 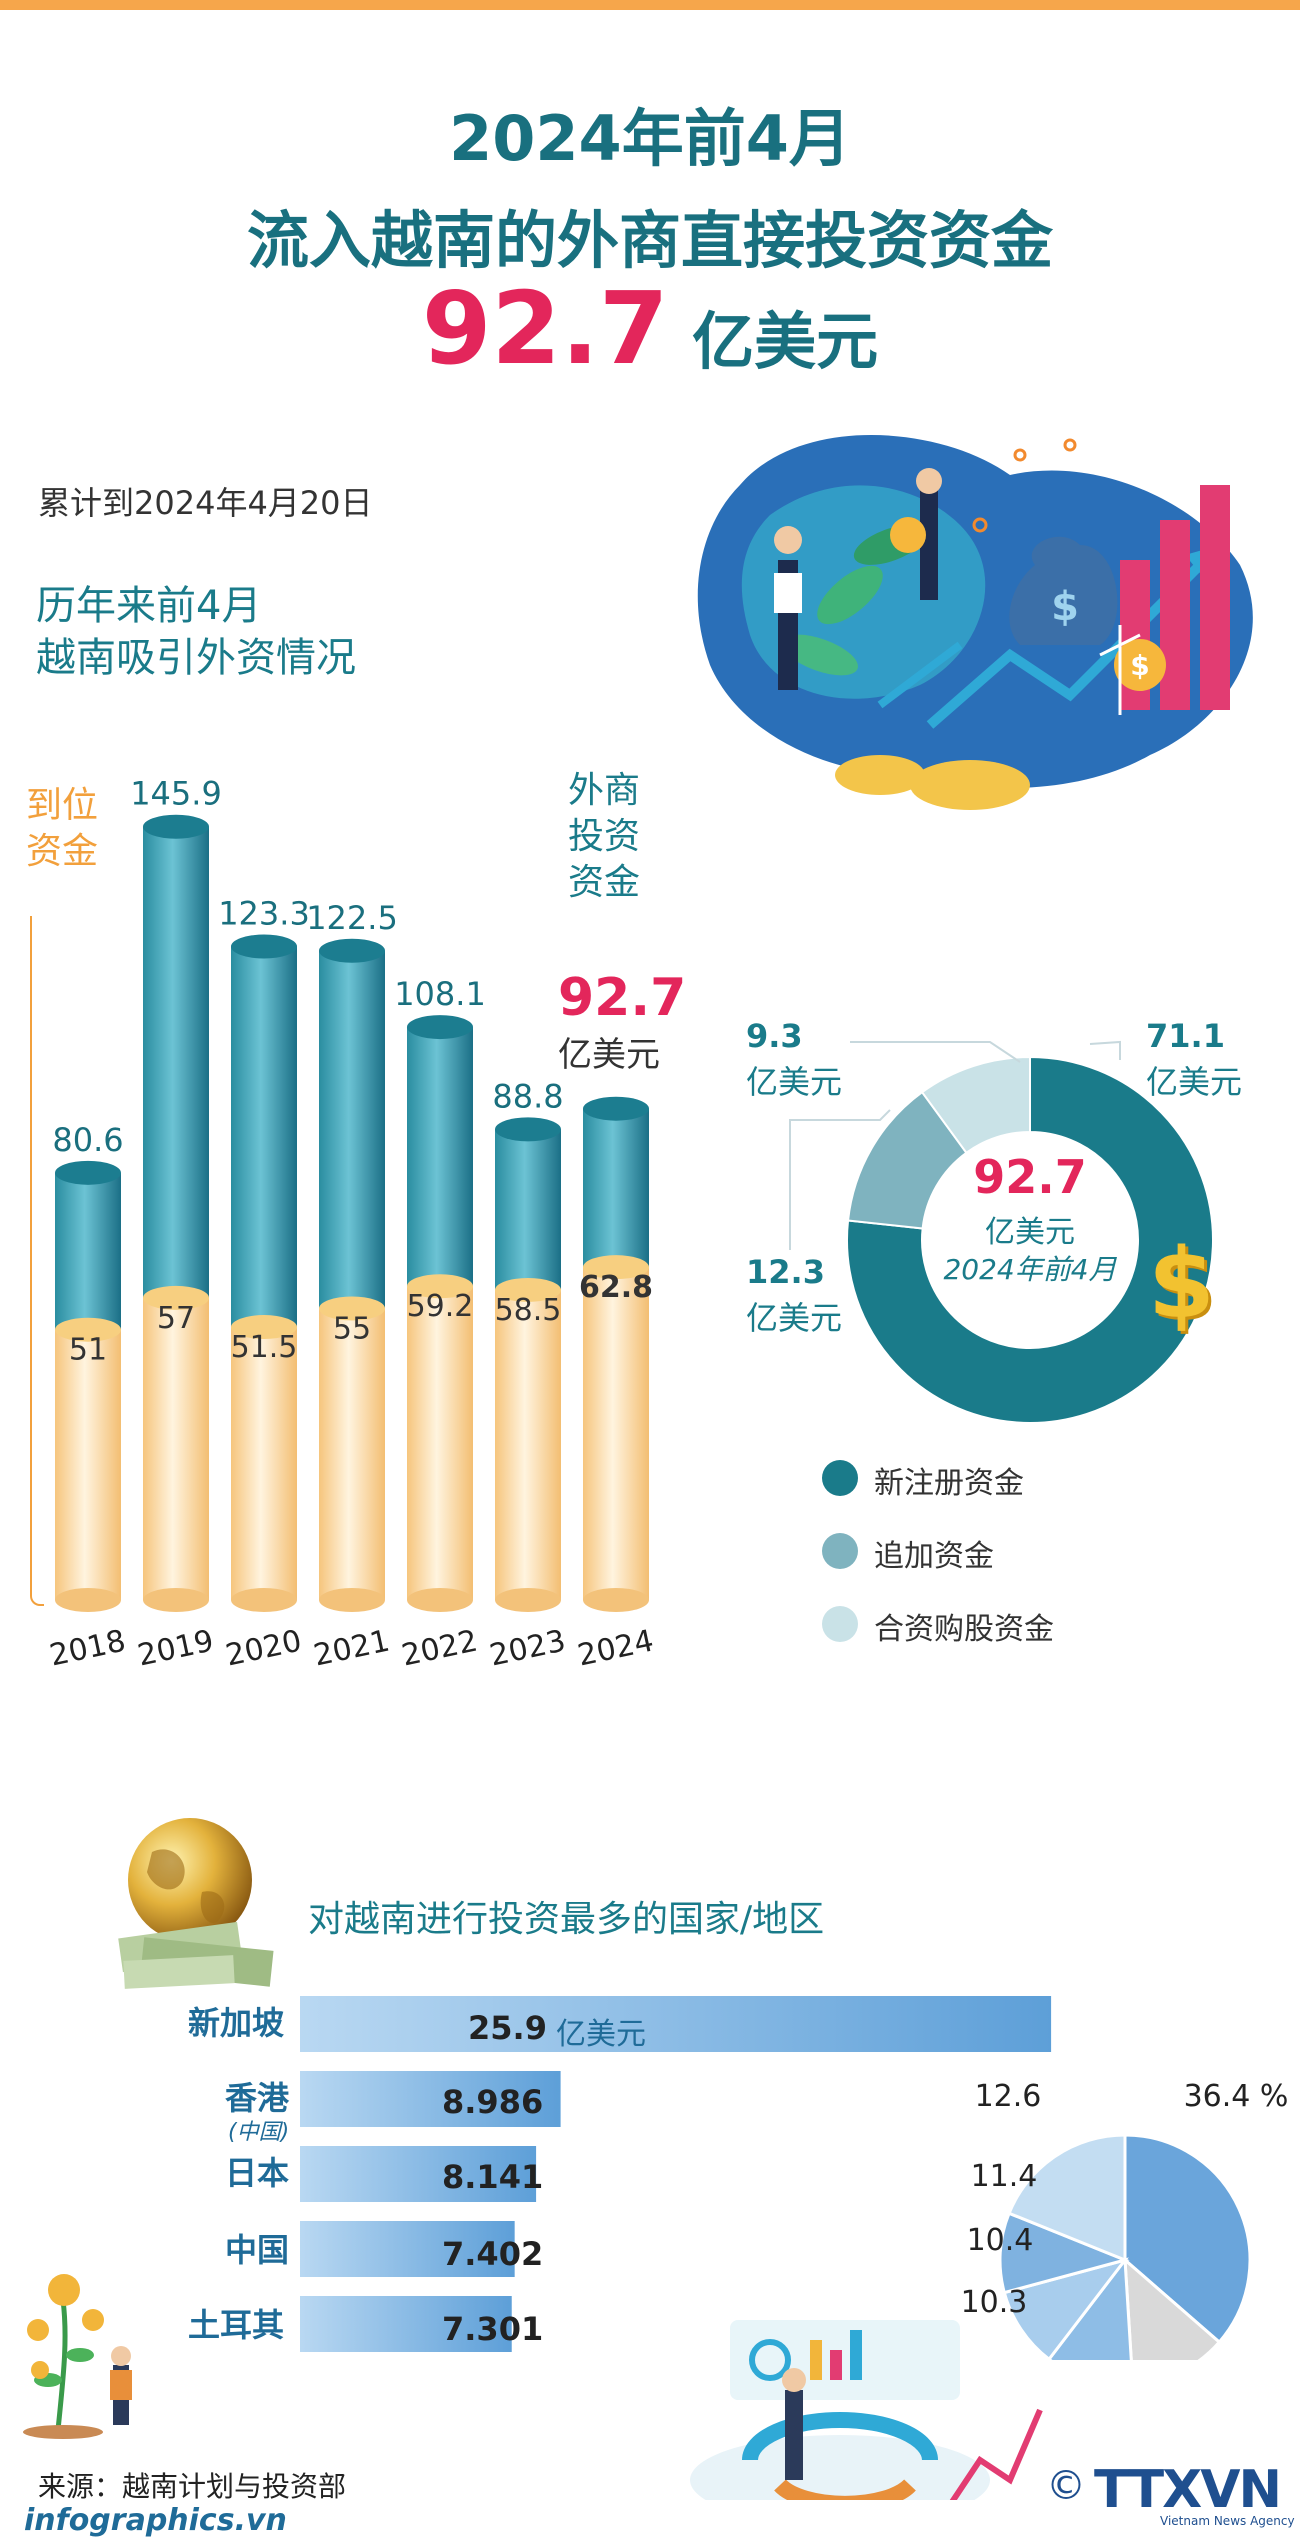 What do you see at coordinates (440, 1648) in the screenshot?
I see `year-label-2022: 2022` at bounding box center [440, 1648].